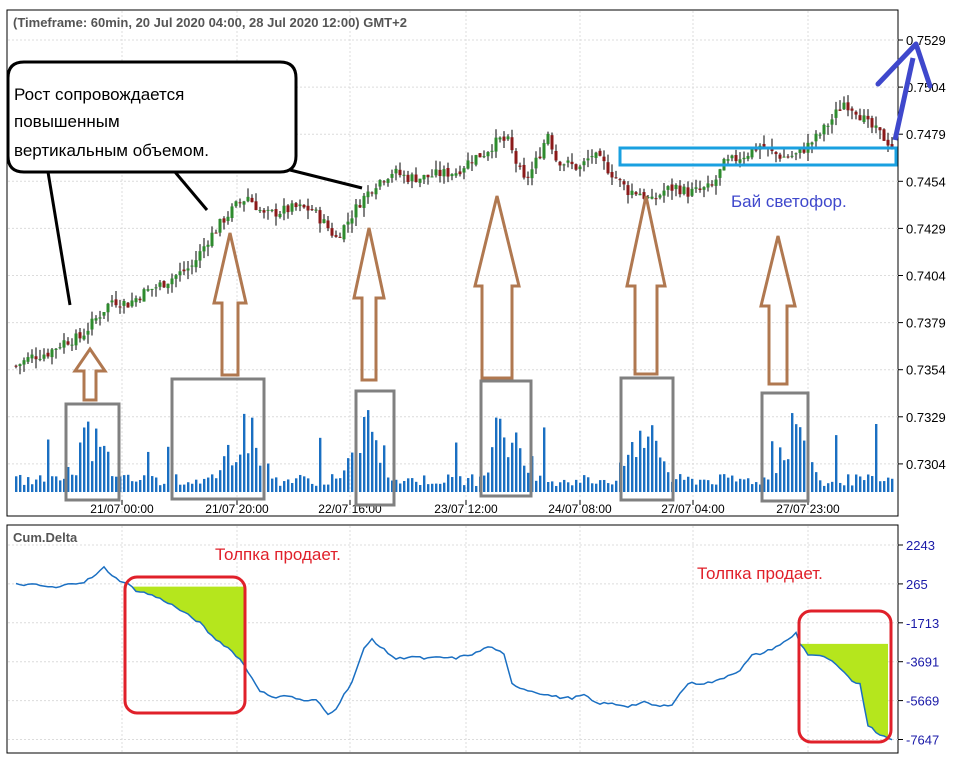  What do you see at coordinates (760, 573) in the screenshot?
I see `crowd-sells-label-2: Толпка продает.` at bounding box center [760, 573].